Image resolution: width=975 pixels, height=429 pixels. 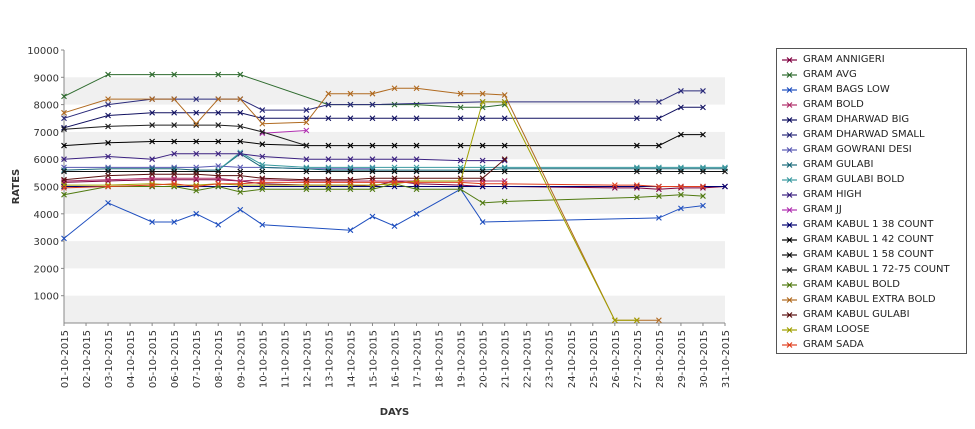 I want to click on x-tick-label: 24-10-2015, so click(x=572, y=359).